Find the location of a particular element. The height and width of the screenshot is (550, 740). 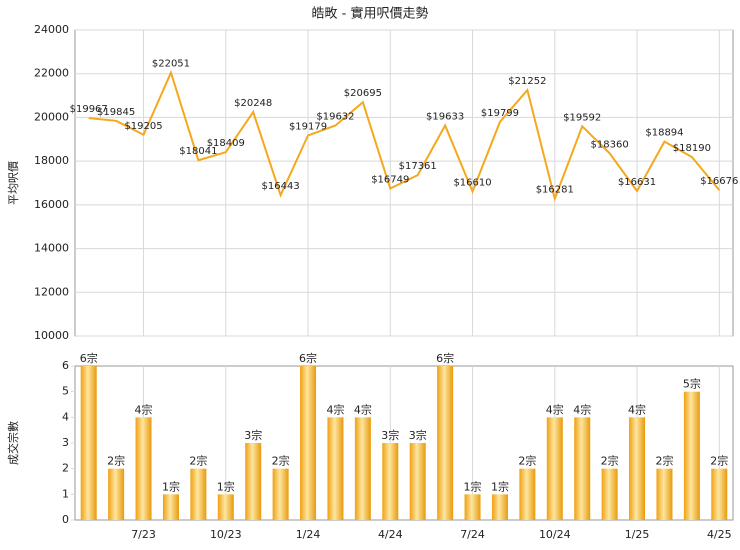

x-tick-label: 10/24 is located at coordinates (555, 534).